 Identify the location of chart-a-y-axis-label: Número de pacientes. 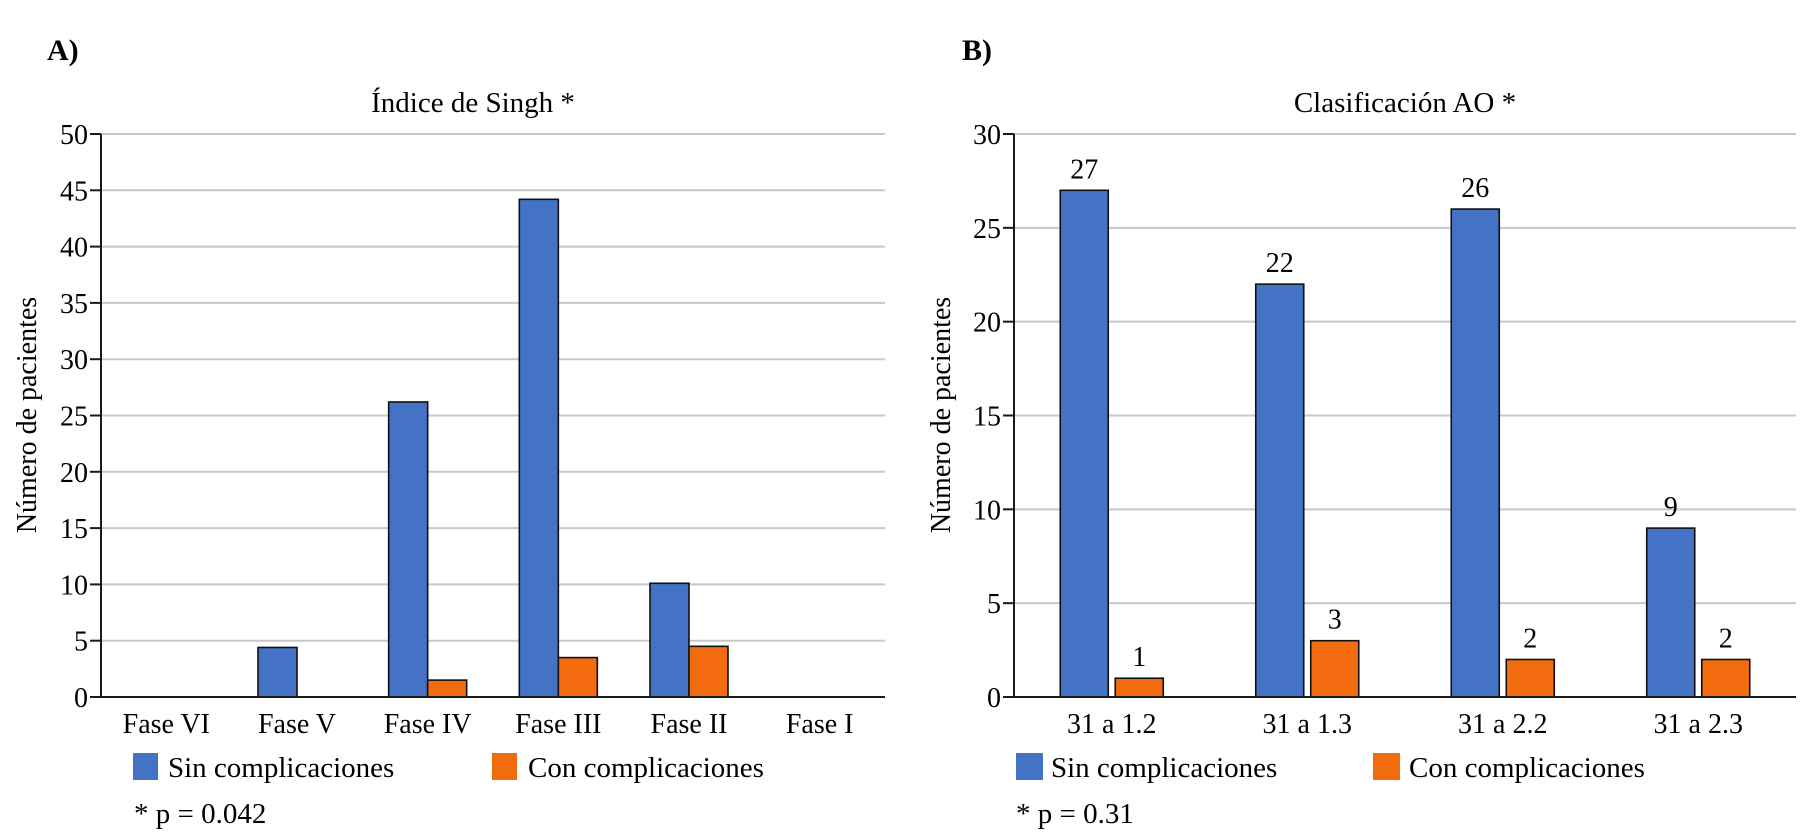
(27, 415).